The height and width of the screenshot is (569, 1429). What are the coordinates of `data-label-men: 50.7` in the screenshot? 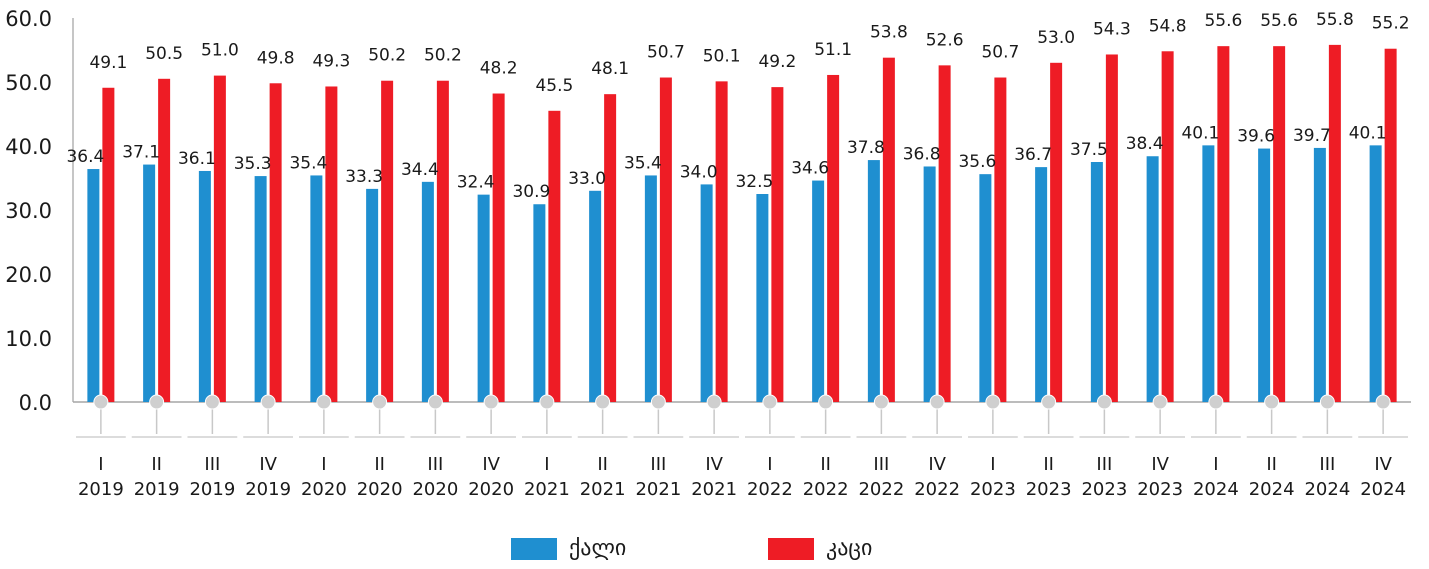 It's located at (666, 53).